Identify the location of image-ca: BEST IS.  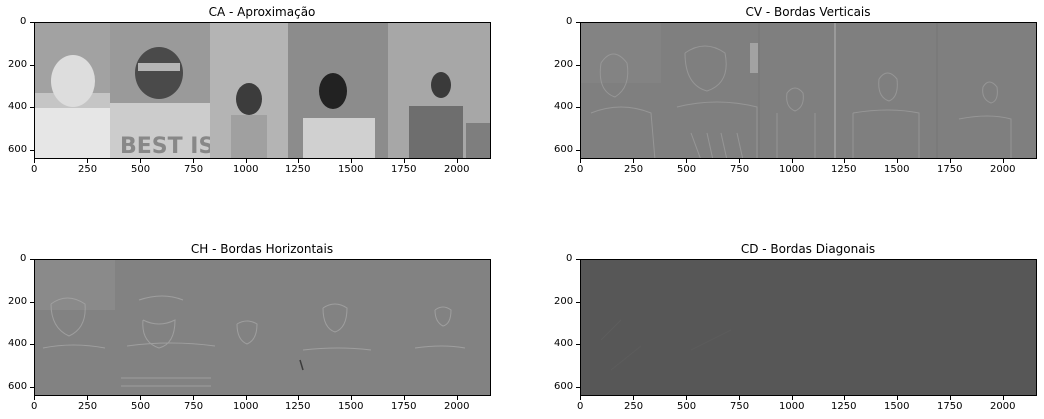
(262, 90).